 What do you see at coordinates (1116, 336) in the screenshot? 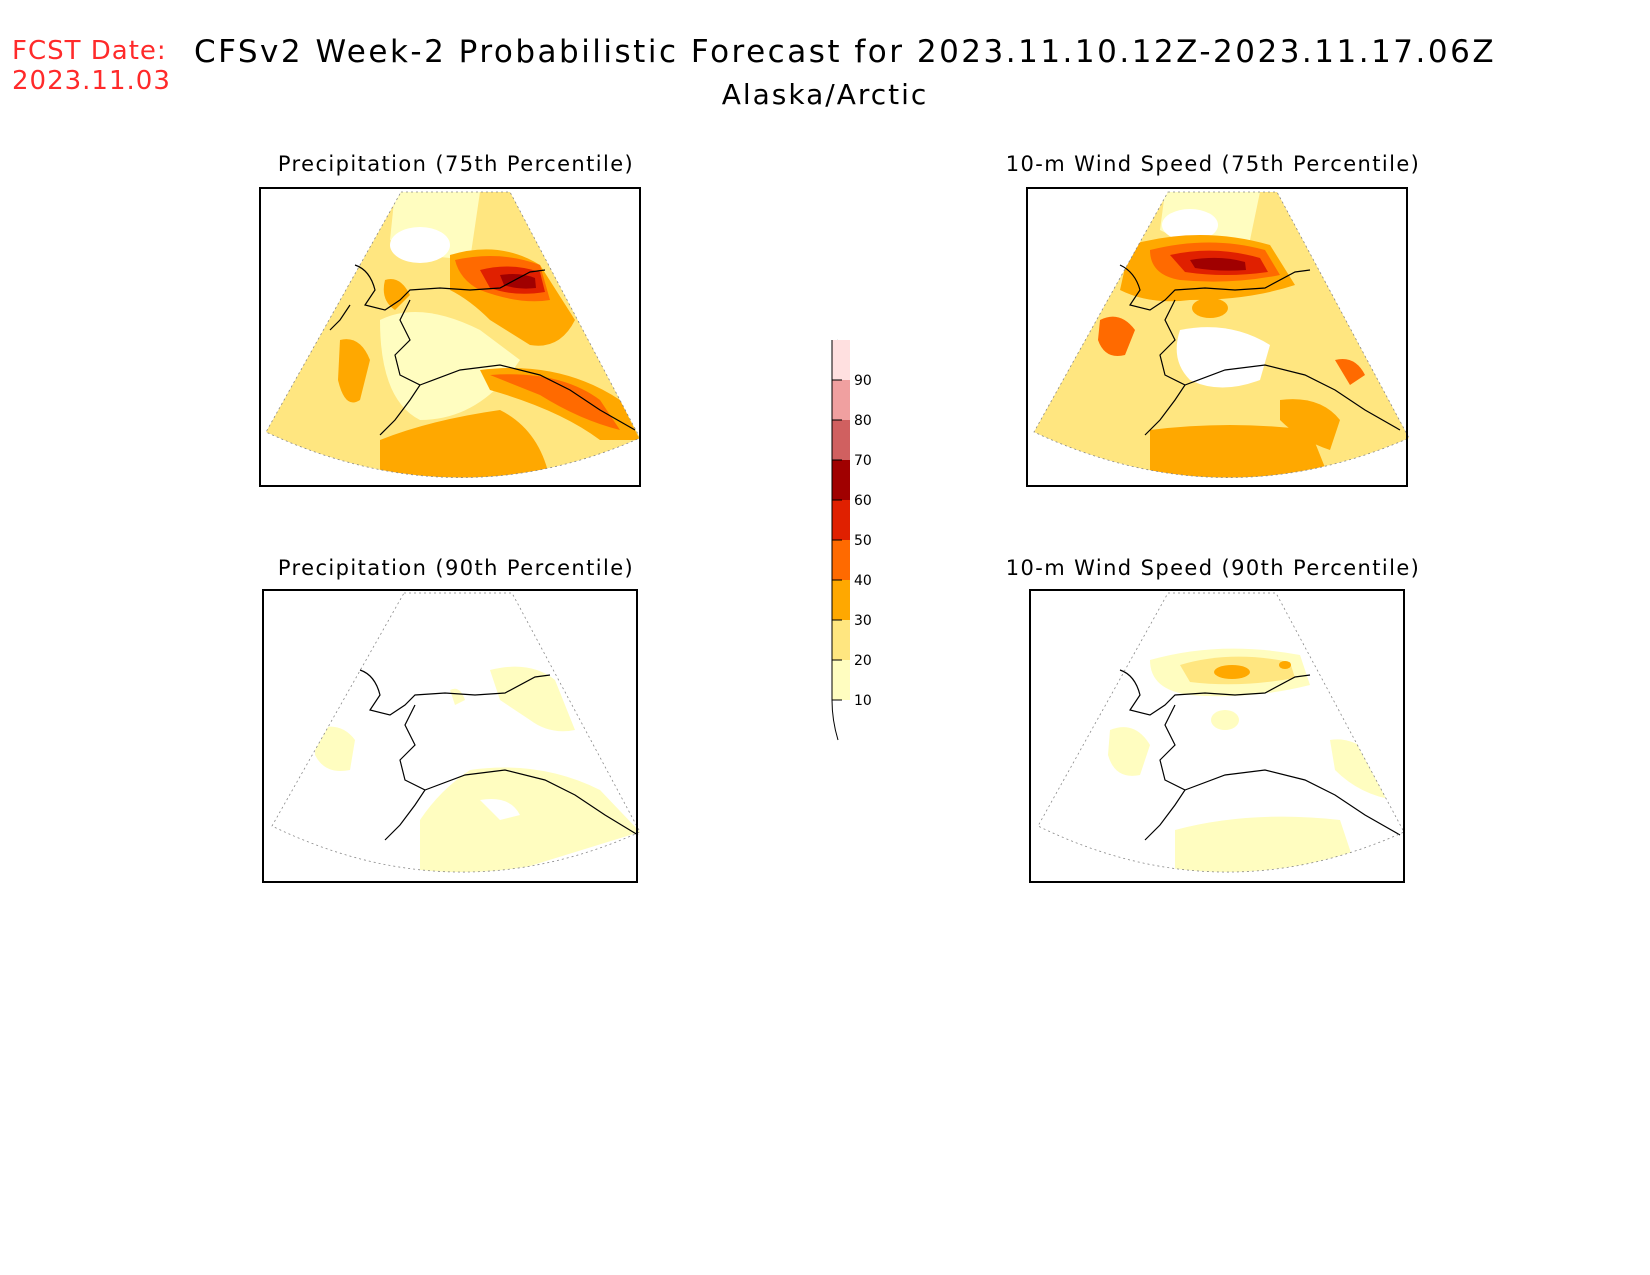
I see `wind75-redorange-west` at bounding box center [1116, 336].